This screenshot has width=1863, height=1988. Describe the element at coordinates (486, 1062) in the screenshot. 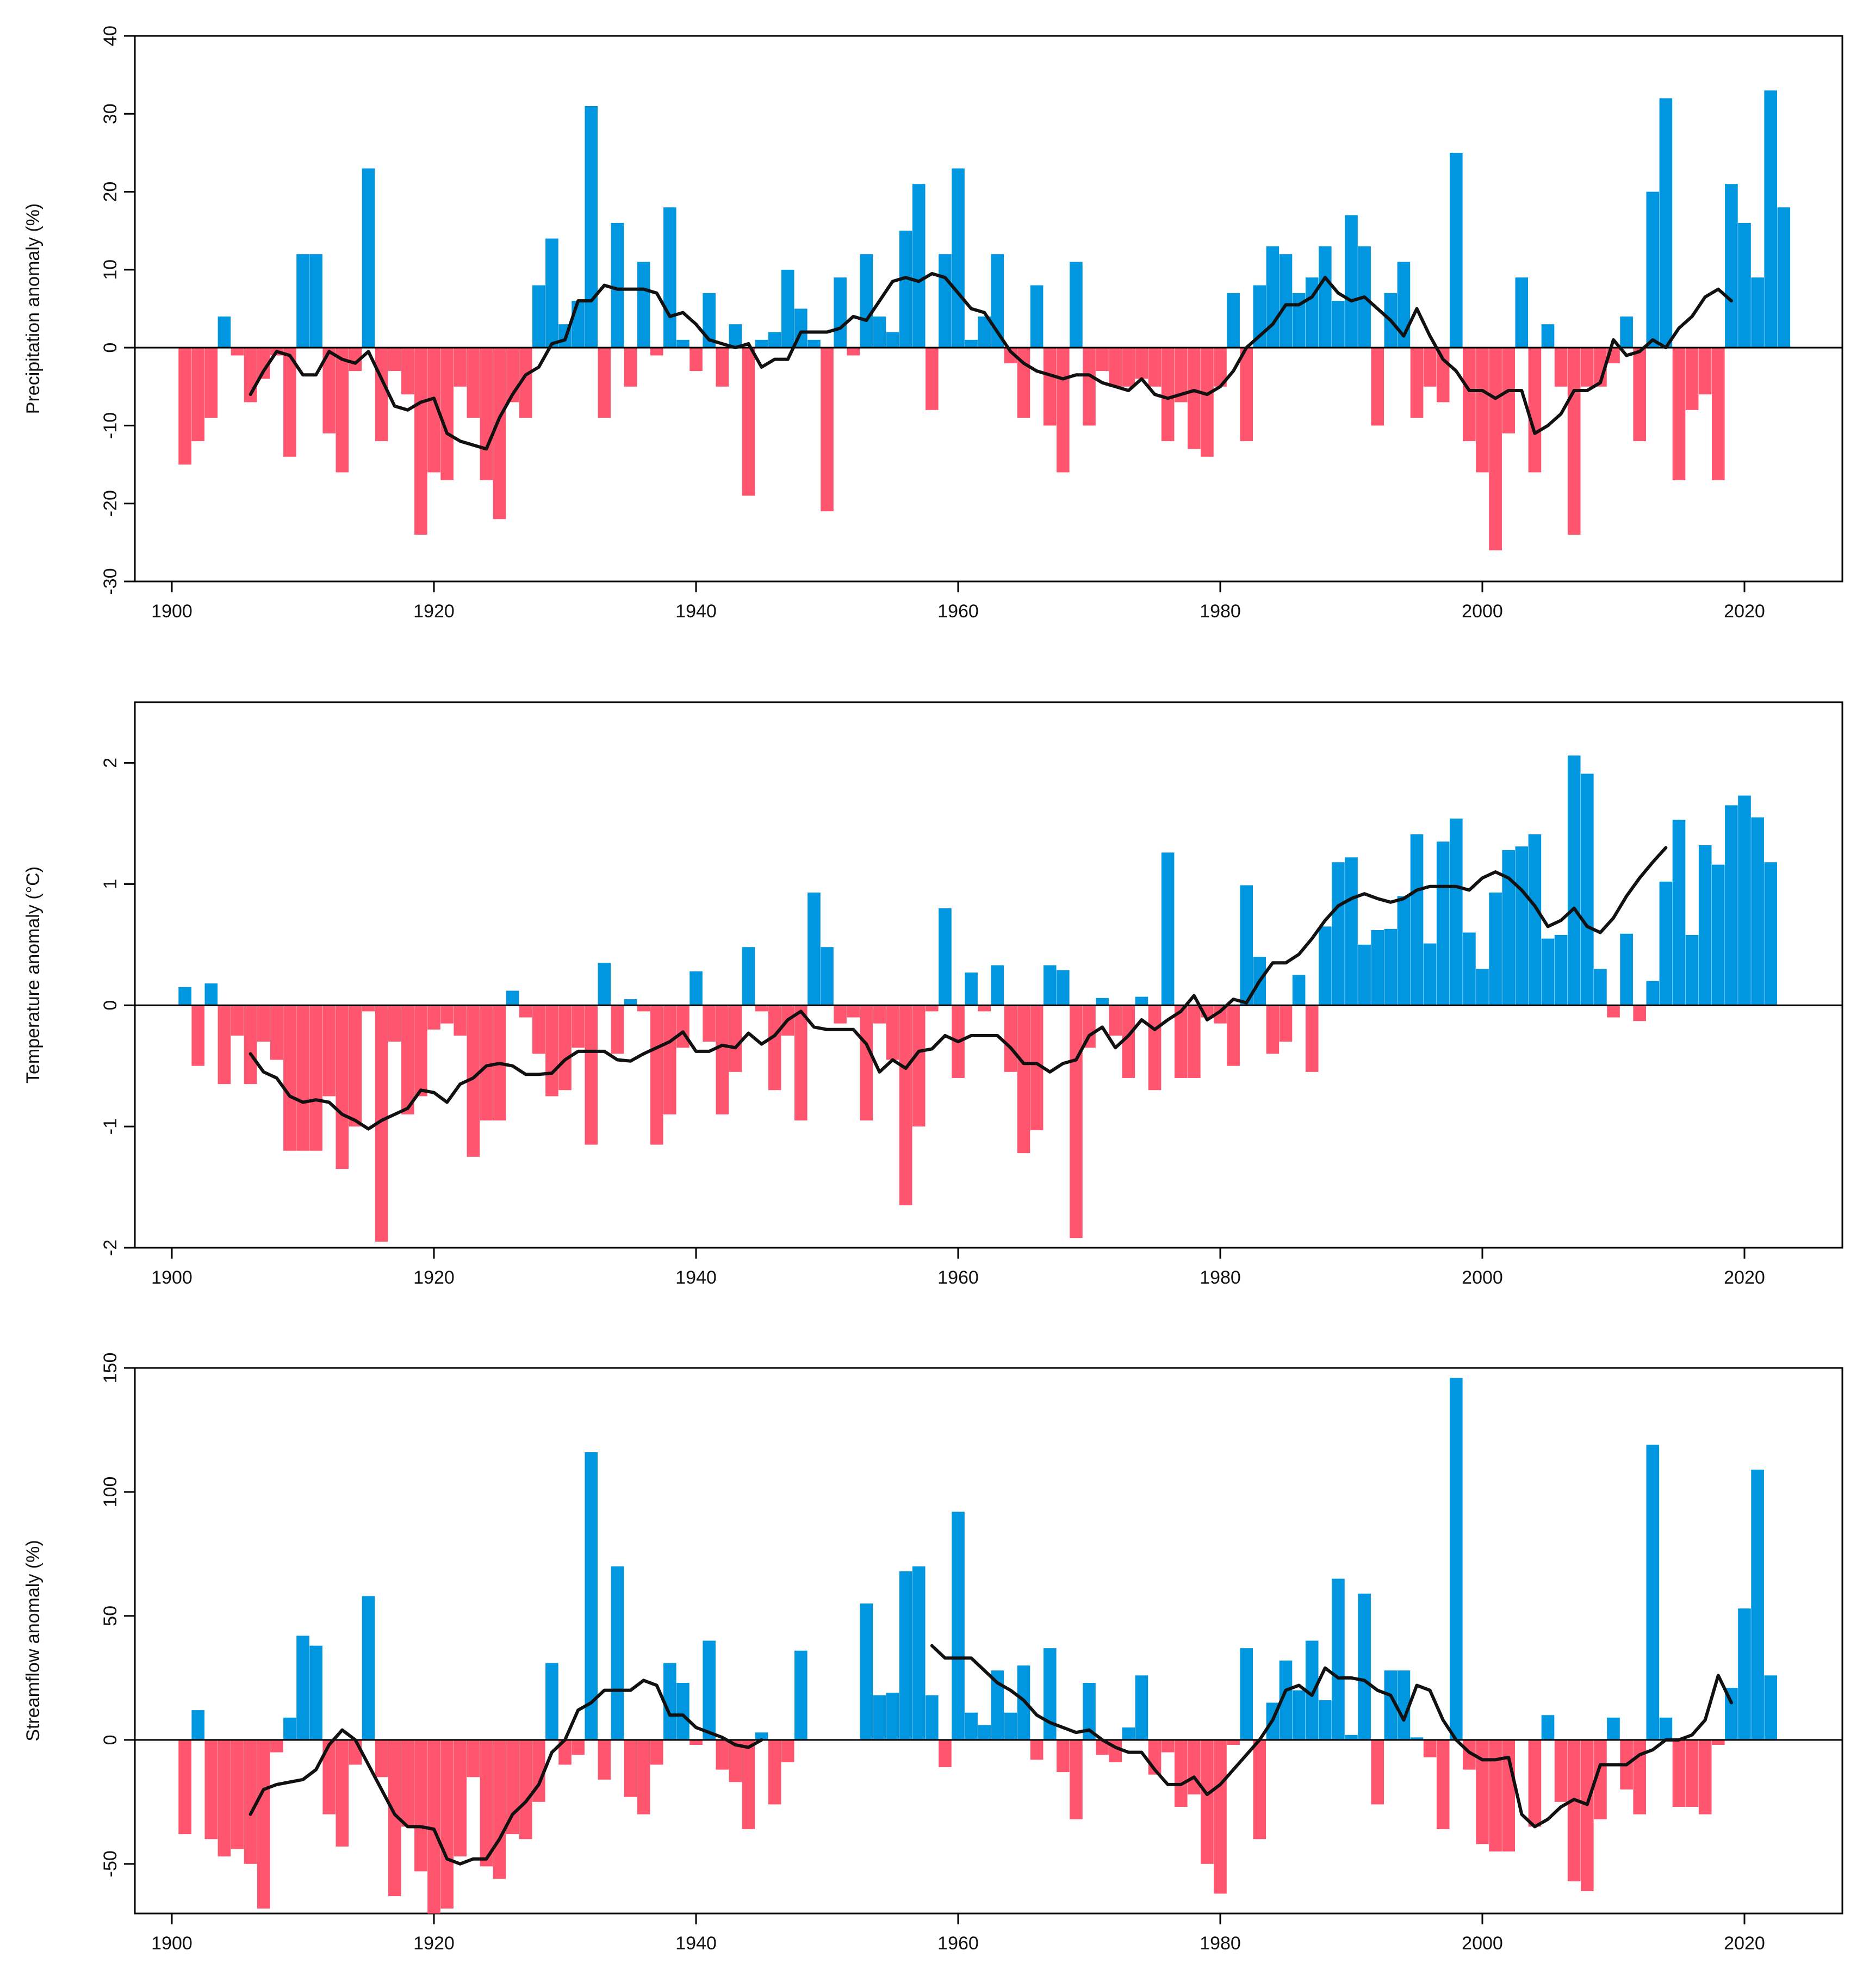

I see `bar-1924` at that location.